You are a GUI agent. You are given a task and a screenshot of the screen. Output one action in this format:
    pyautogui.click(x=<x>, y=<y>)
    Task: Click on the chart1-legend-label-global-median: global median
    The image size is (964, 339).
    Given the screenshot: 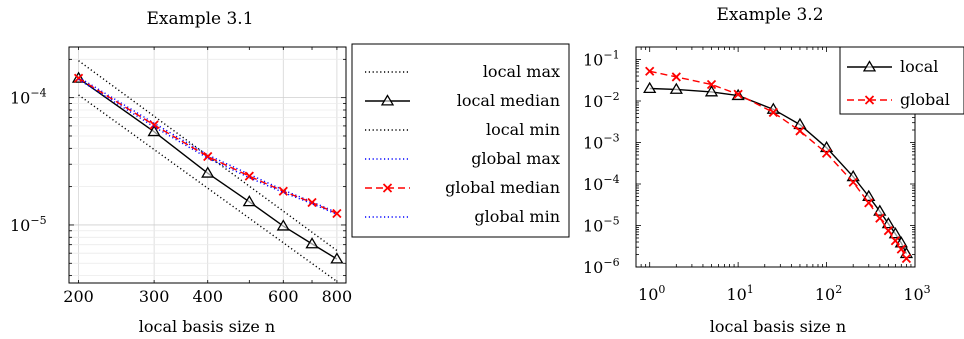 What is the action you would take?
    pyautogui.click(x=502, y=187)
    